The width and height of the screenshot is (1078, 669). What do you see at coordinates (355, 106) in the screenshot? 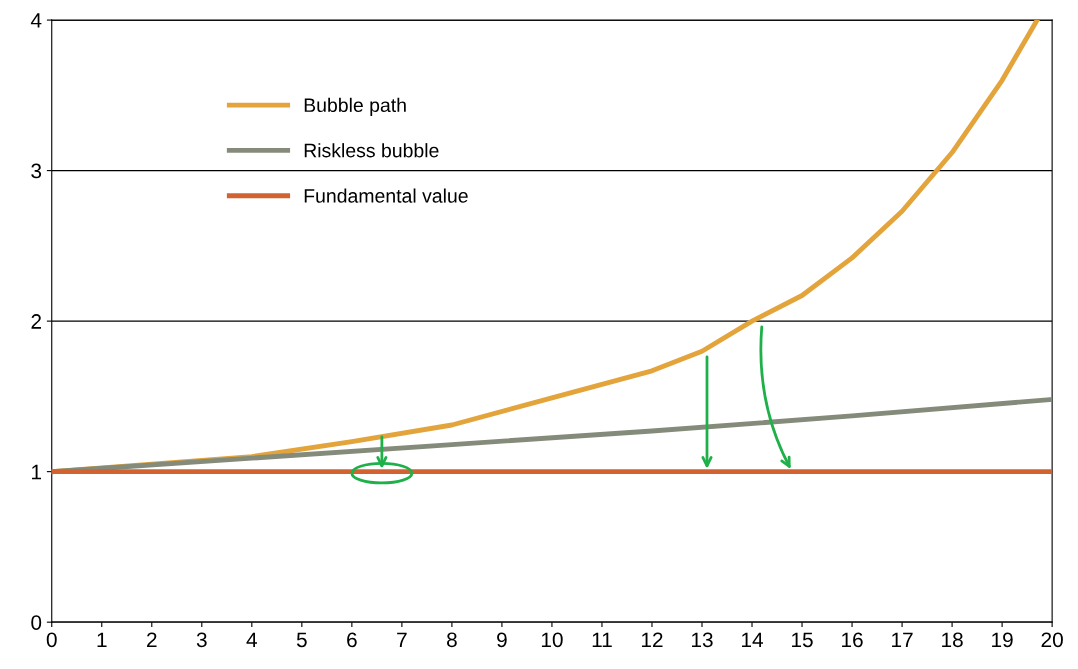
I see `legend-label: Bubble path` at bounding box center [355, 106].